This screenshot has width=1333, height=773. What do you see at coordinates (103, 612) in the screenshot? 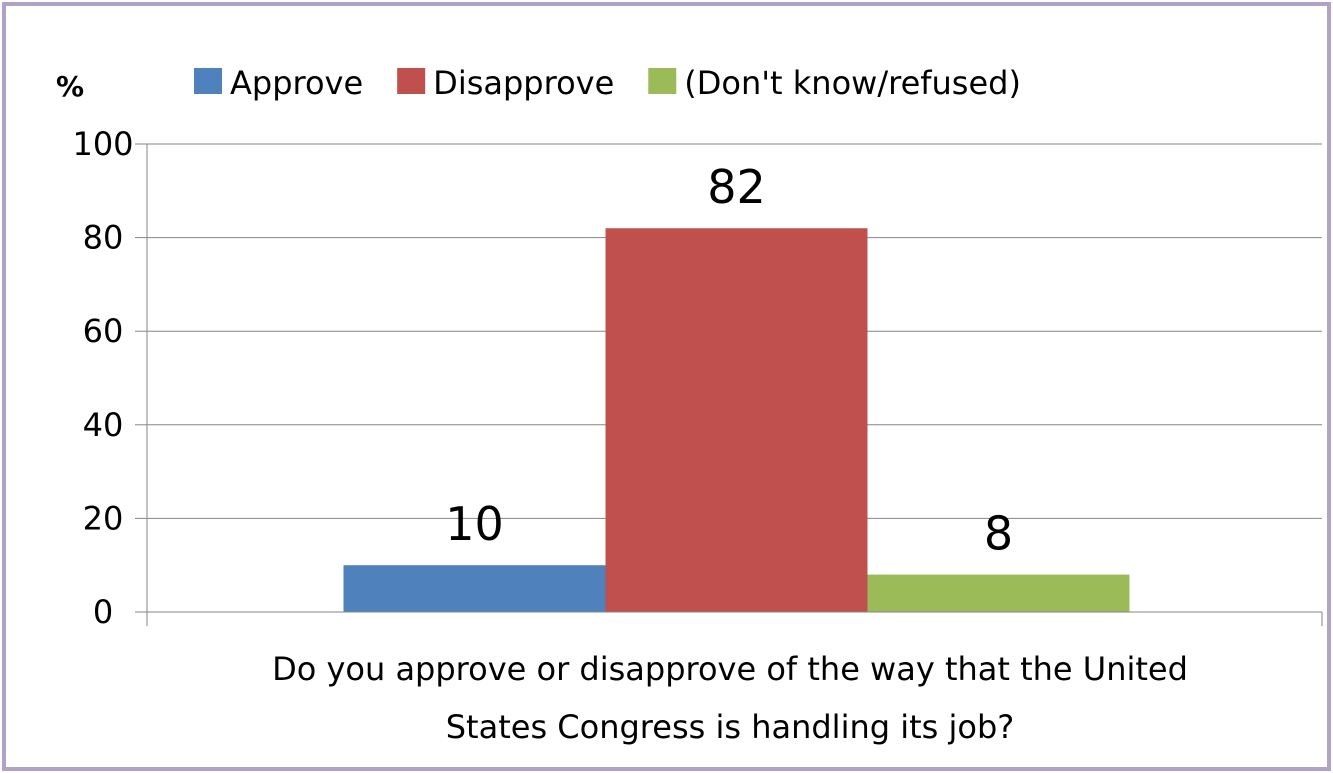
I see `y-tick-label: 0` at bounding box center [103, 612].